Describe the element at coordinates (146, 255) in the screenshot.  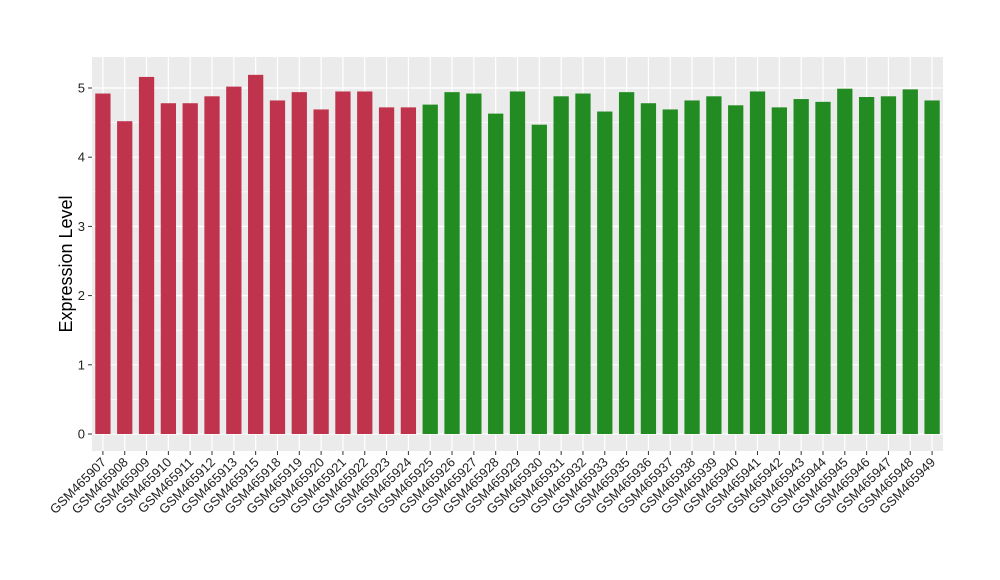
I see `bar-GSM465909` at that location.